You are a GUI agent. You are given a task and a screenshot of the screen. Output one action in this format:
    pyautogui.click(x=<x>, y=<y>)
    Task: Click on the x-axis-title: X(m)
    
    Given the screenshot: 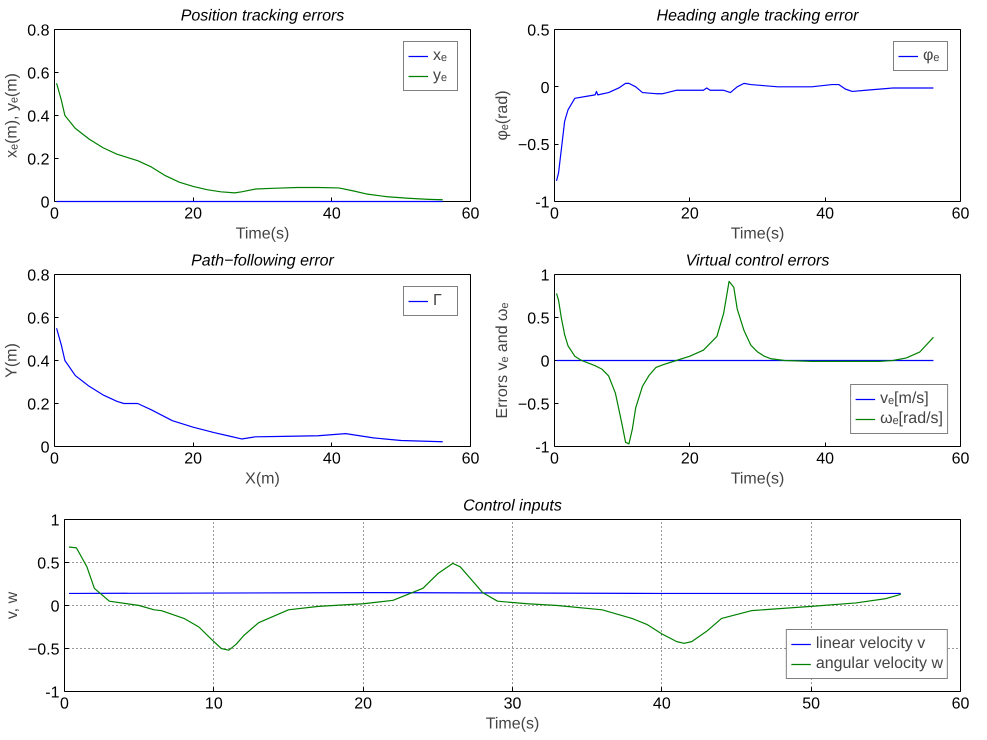 What is the action you would take?
    pyautogui.click(x=262, y=479)
    